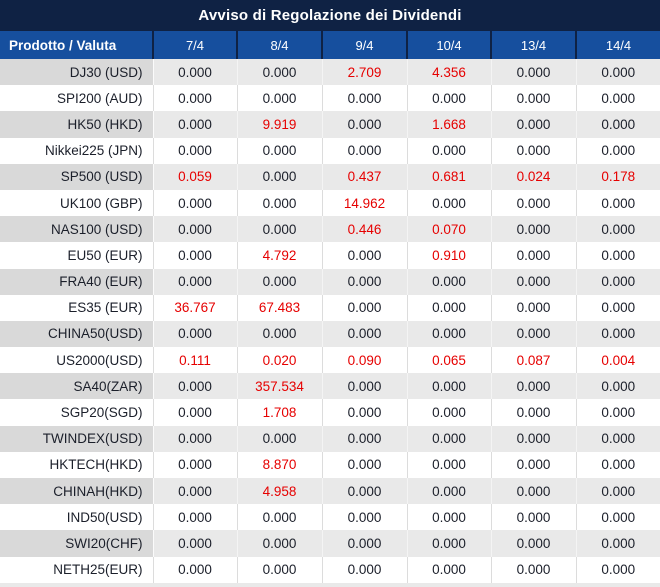 The width and height of the screenshot is (660, 587). Describe the element at coordinates (449, 45) in the screenshot. I see `date-column-header: 10/4` at that location.